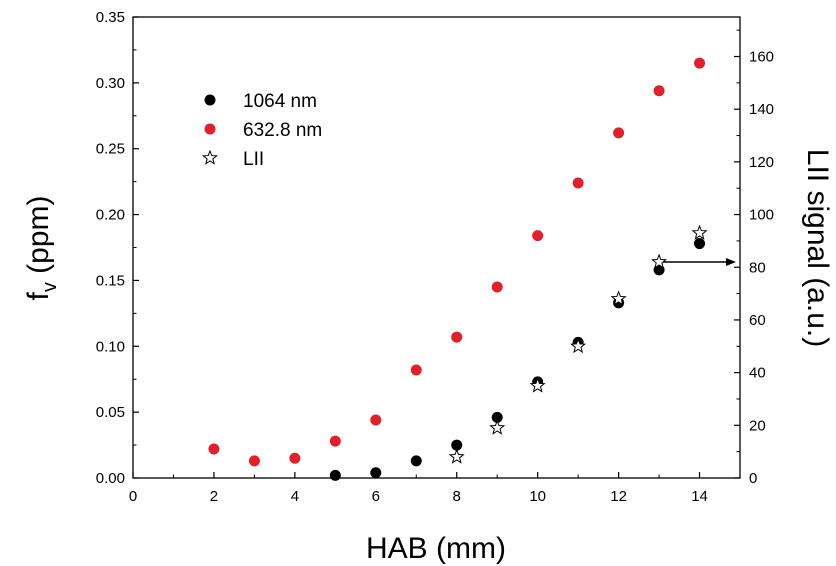  I want to click on legend: 1064 nm 632.8 nm LII, so click(262, 130).